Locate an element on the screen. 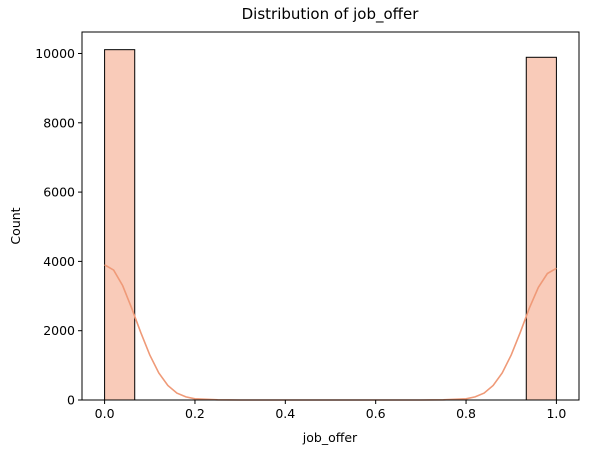 Image resolution: width=589 pixels, height=453 pixels. y-tick-label: 0 is located at coordinates (71, 400).